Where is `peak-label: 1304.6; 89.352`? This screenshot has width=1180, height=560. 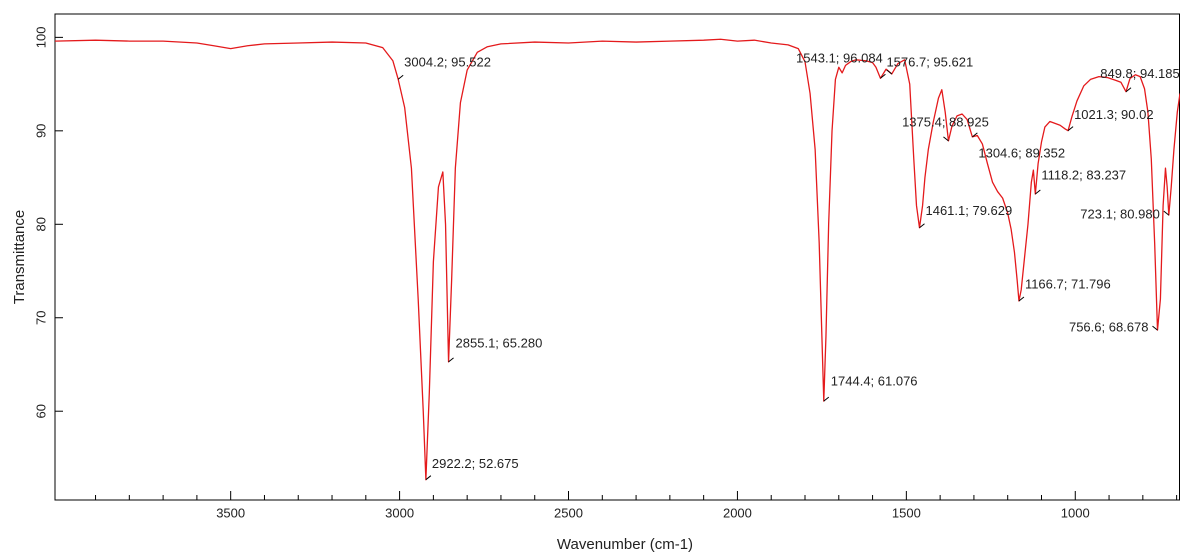 peak-label: 1304.6; 89.352 is located at coordinates (1021, 152).